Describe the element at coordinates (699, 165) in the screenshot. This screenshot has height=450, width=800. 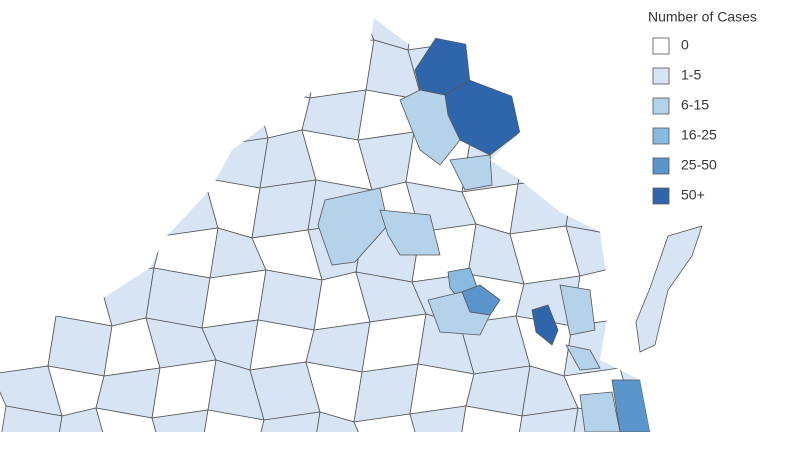
I see `legend-label: 25-50` at that location.